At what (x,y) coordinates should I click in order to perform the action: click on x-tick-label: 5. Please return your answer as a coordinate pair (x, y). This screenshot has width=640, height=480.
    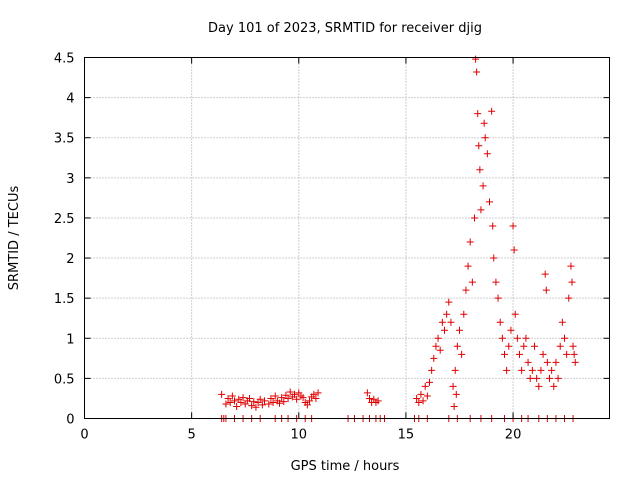
    Looking at the image, I should click on (192, 435).